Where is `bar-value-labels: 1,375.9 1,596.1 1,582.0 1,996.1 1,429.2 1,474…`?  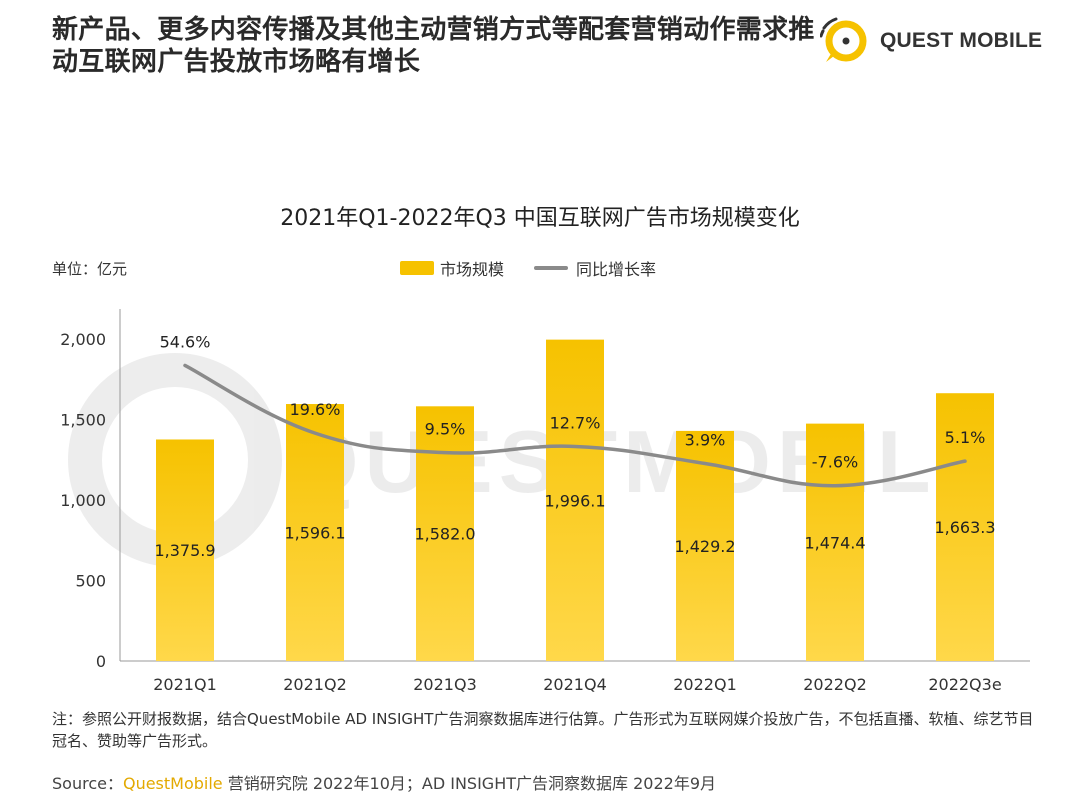 bar-value-labels: 1,375.9 1,596.1 1,582.0 1,996.1 1,429.2 1,474… is located at coordinates (574, 525).